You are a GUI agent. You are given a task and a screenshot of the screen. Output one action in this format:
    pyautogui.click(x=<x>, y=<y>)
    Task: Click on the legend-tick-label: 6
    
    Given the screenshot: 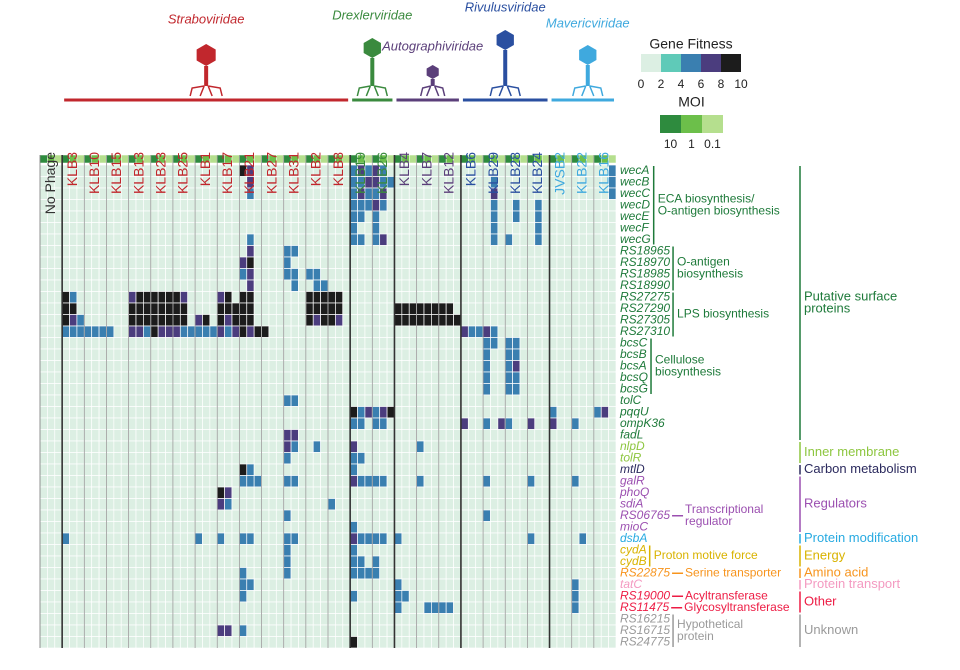 What is the action you would take?
    pyautogui.click(x=701, y=84)
    